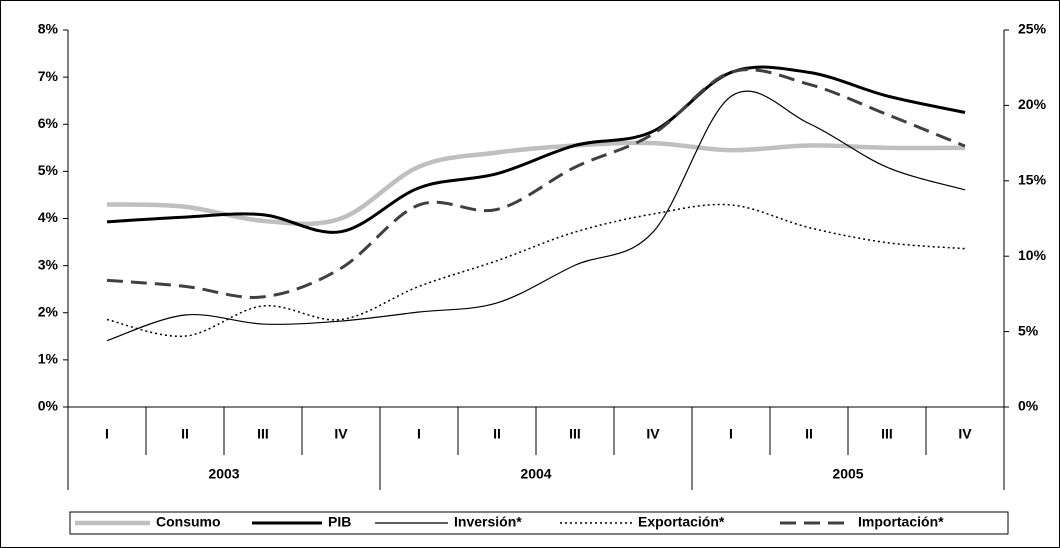 This screenshot has width=1060, height=548. Describe the element at coordinates (1032, 255) in the screenshot. I see `y2-tick-label: 10%` at that location.